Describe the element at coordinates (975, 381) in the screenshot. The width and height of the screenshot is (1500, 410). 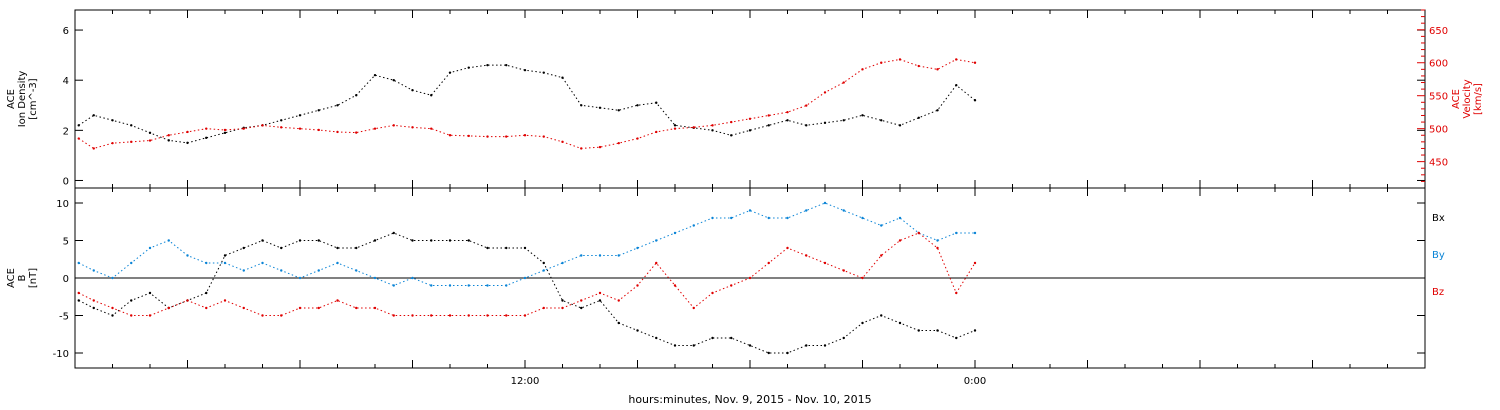
I see `x-tick-label: 0:00` at that location.